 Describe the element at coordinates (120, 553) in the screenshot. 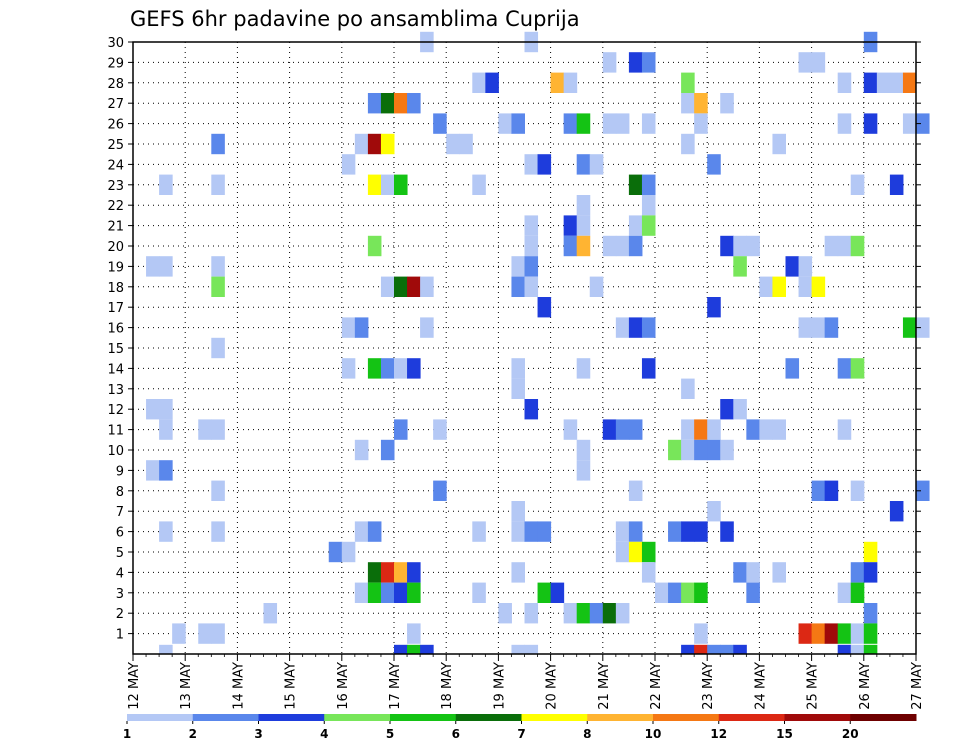

I see `y-tick-label: 5` at that location.